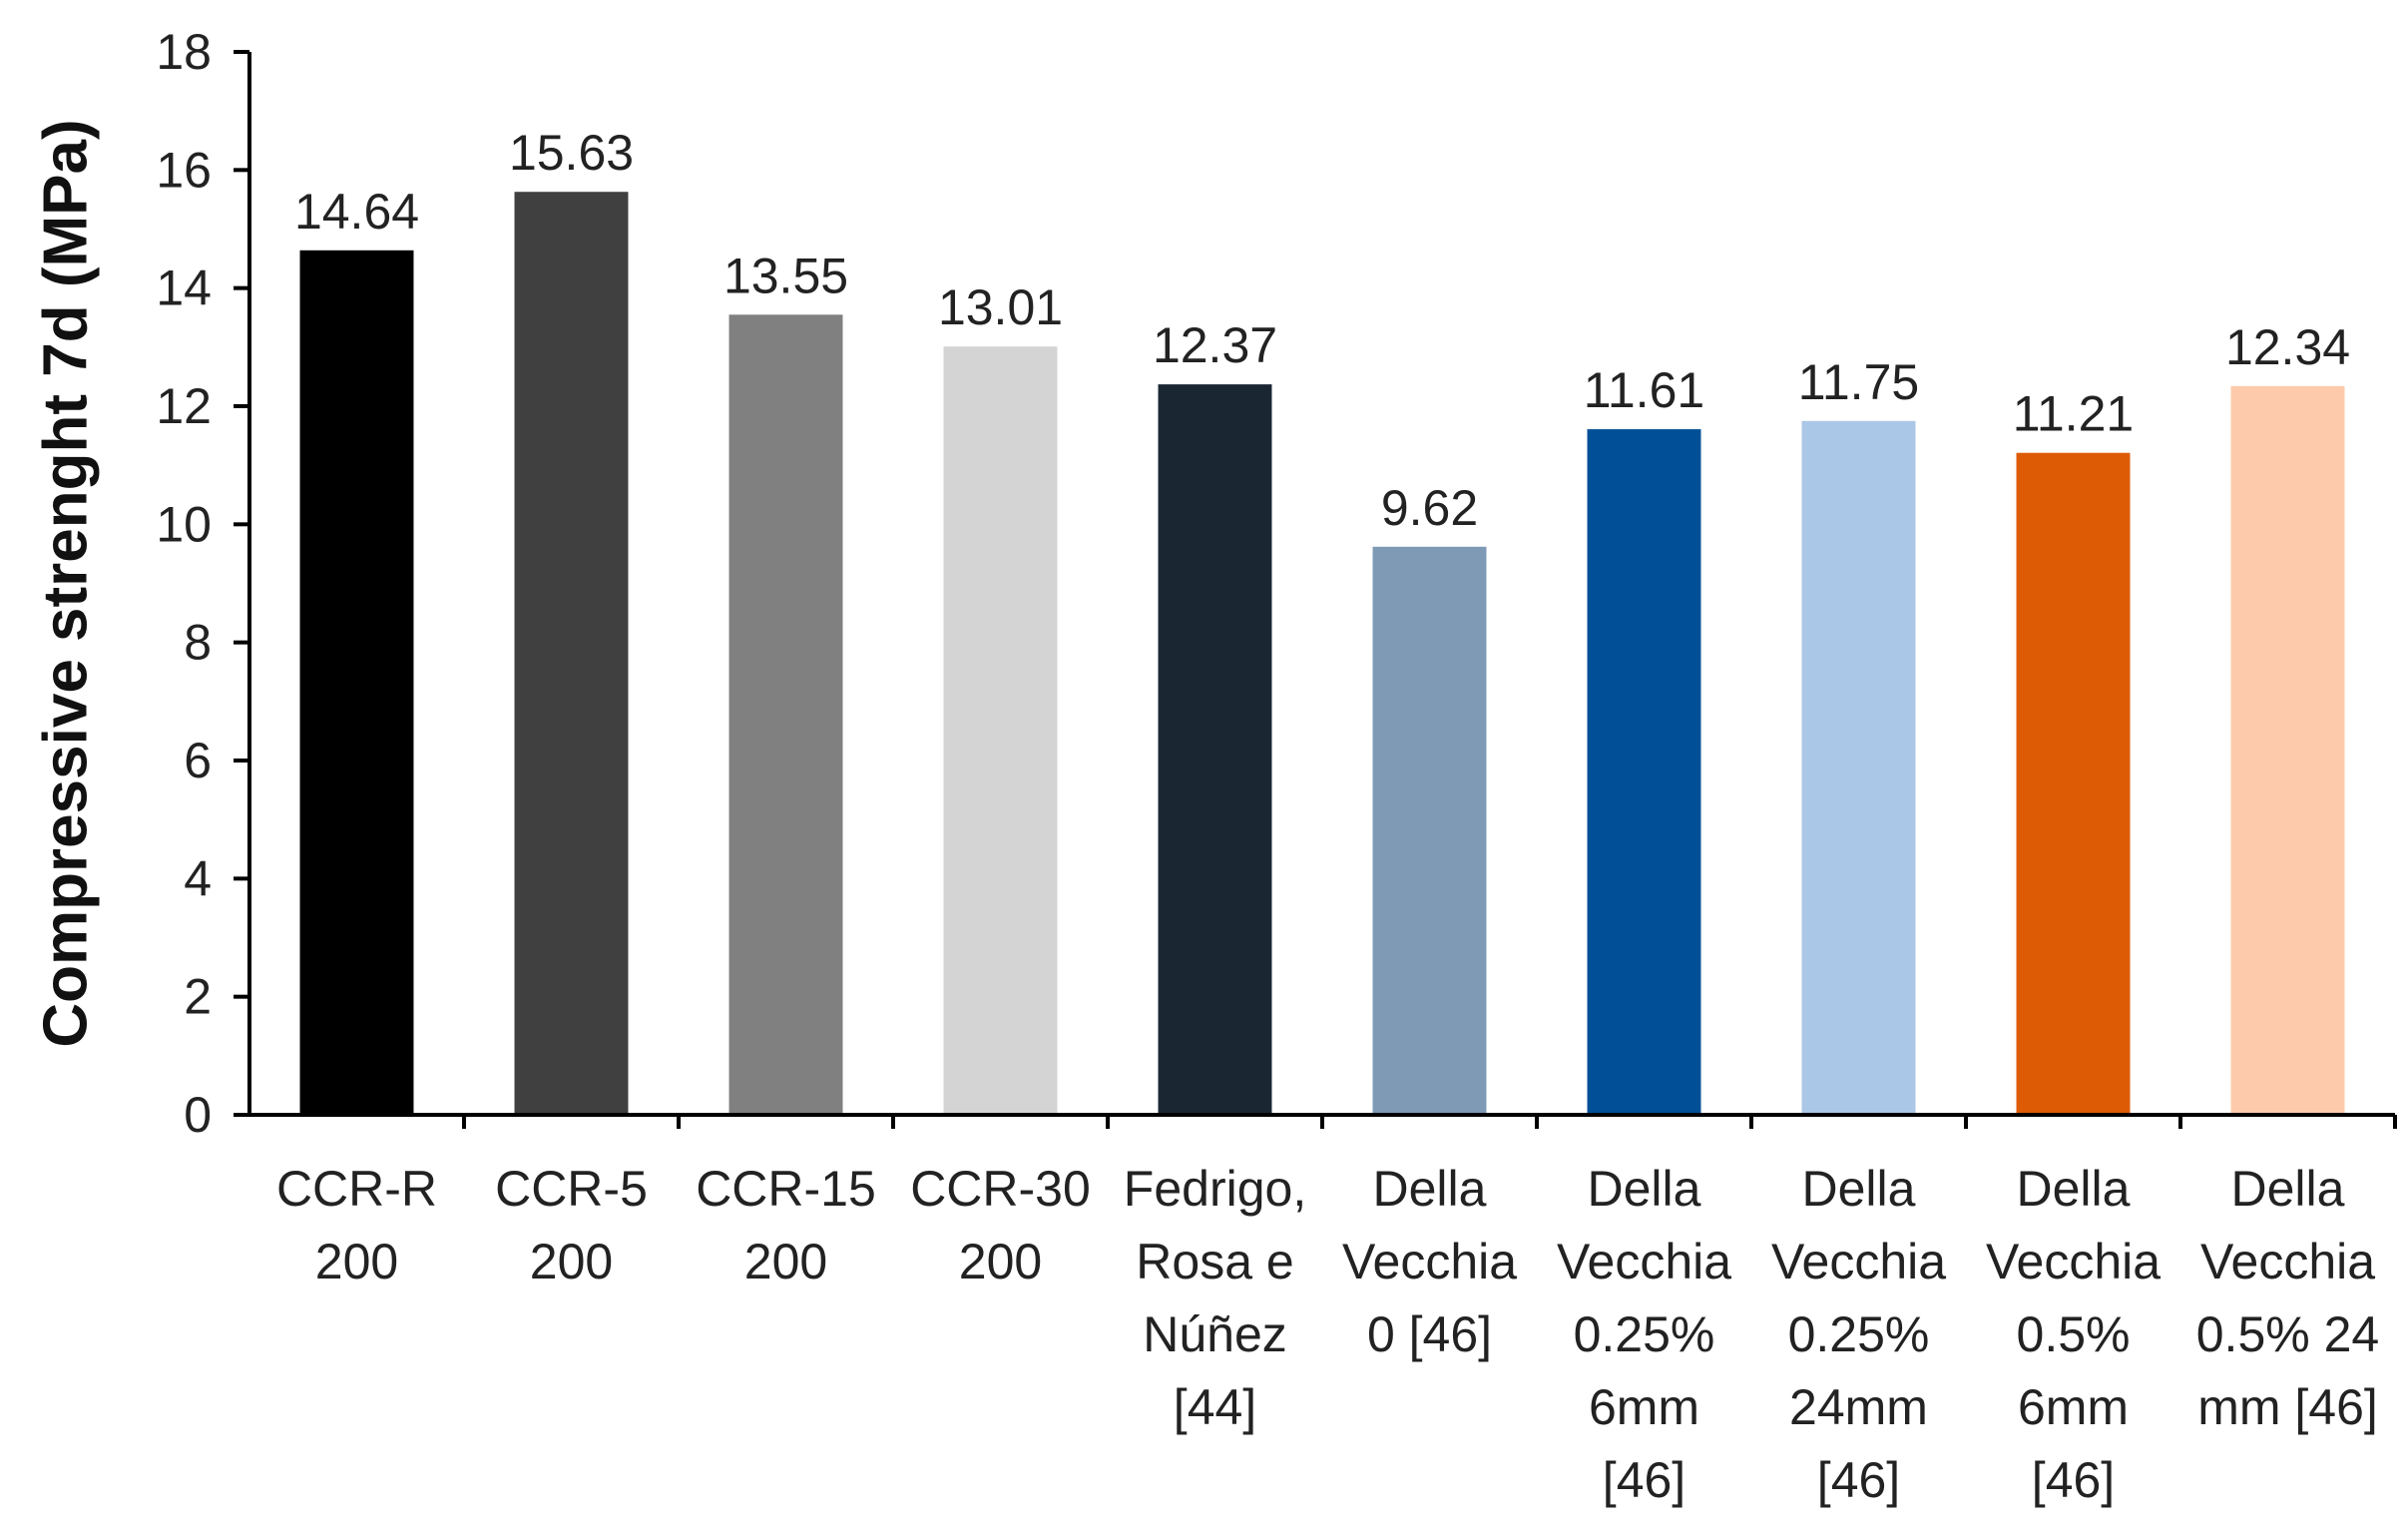 This screenshot has height=1535, width=2408. I want to click on y-tick-label: 10, so click(184, 524).